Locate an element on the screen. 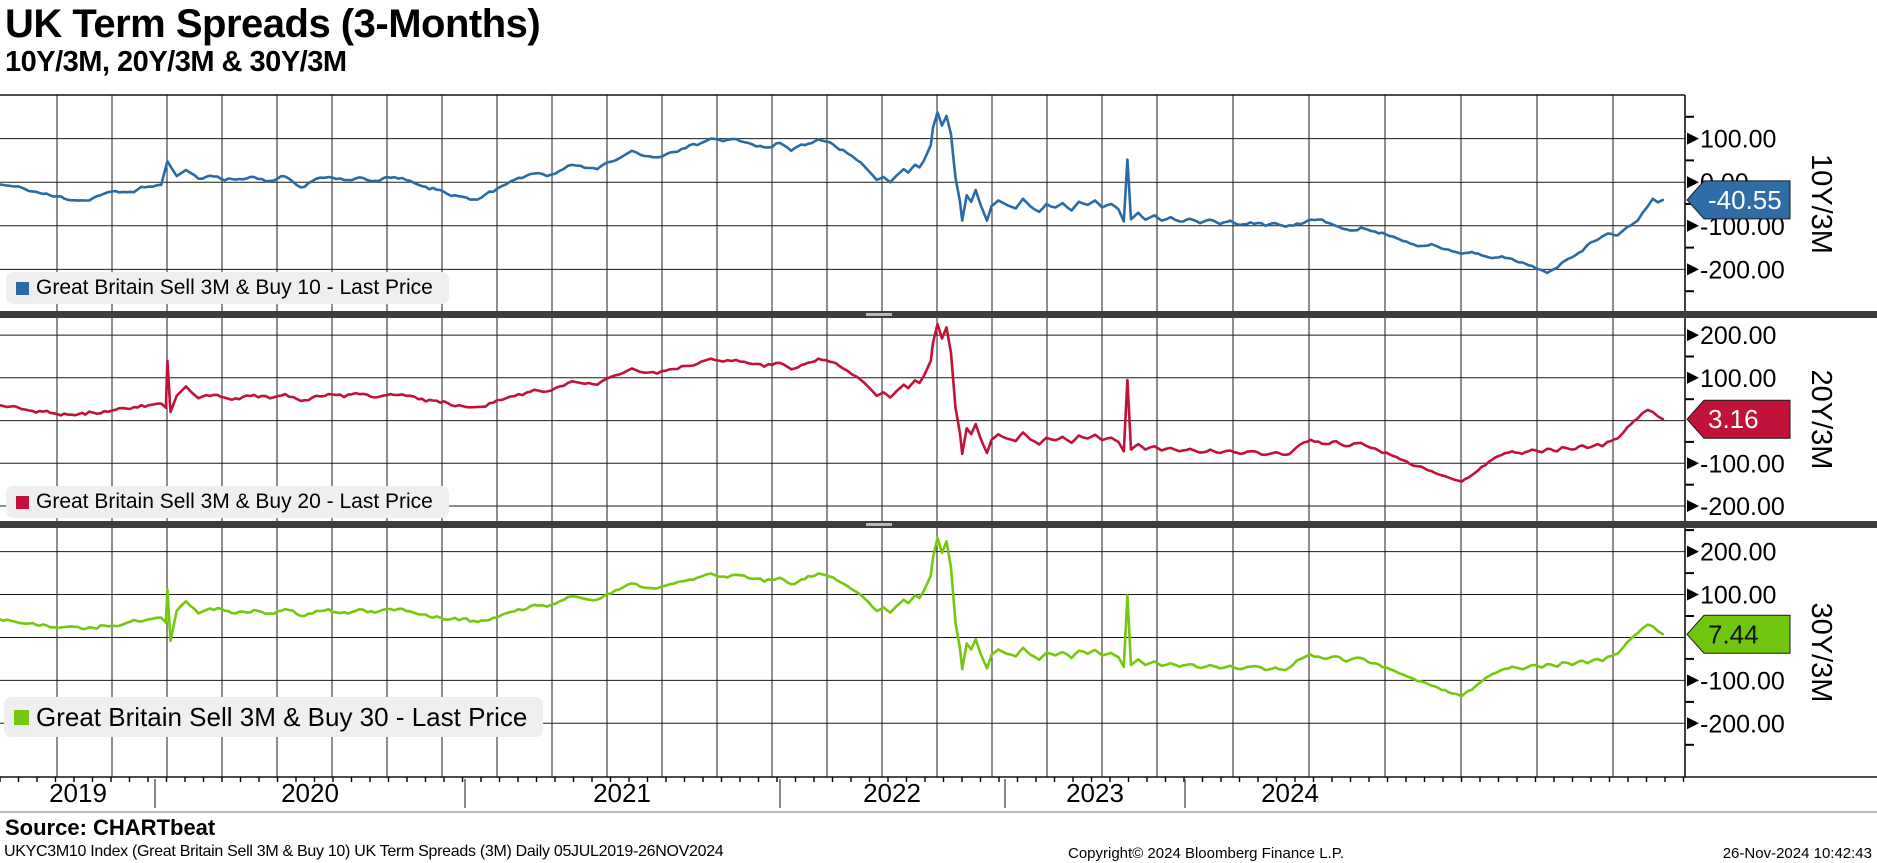  last-value-text-10y3m: -40.55 is located at coordinates (1745, 200).